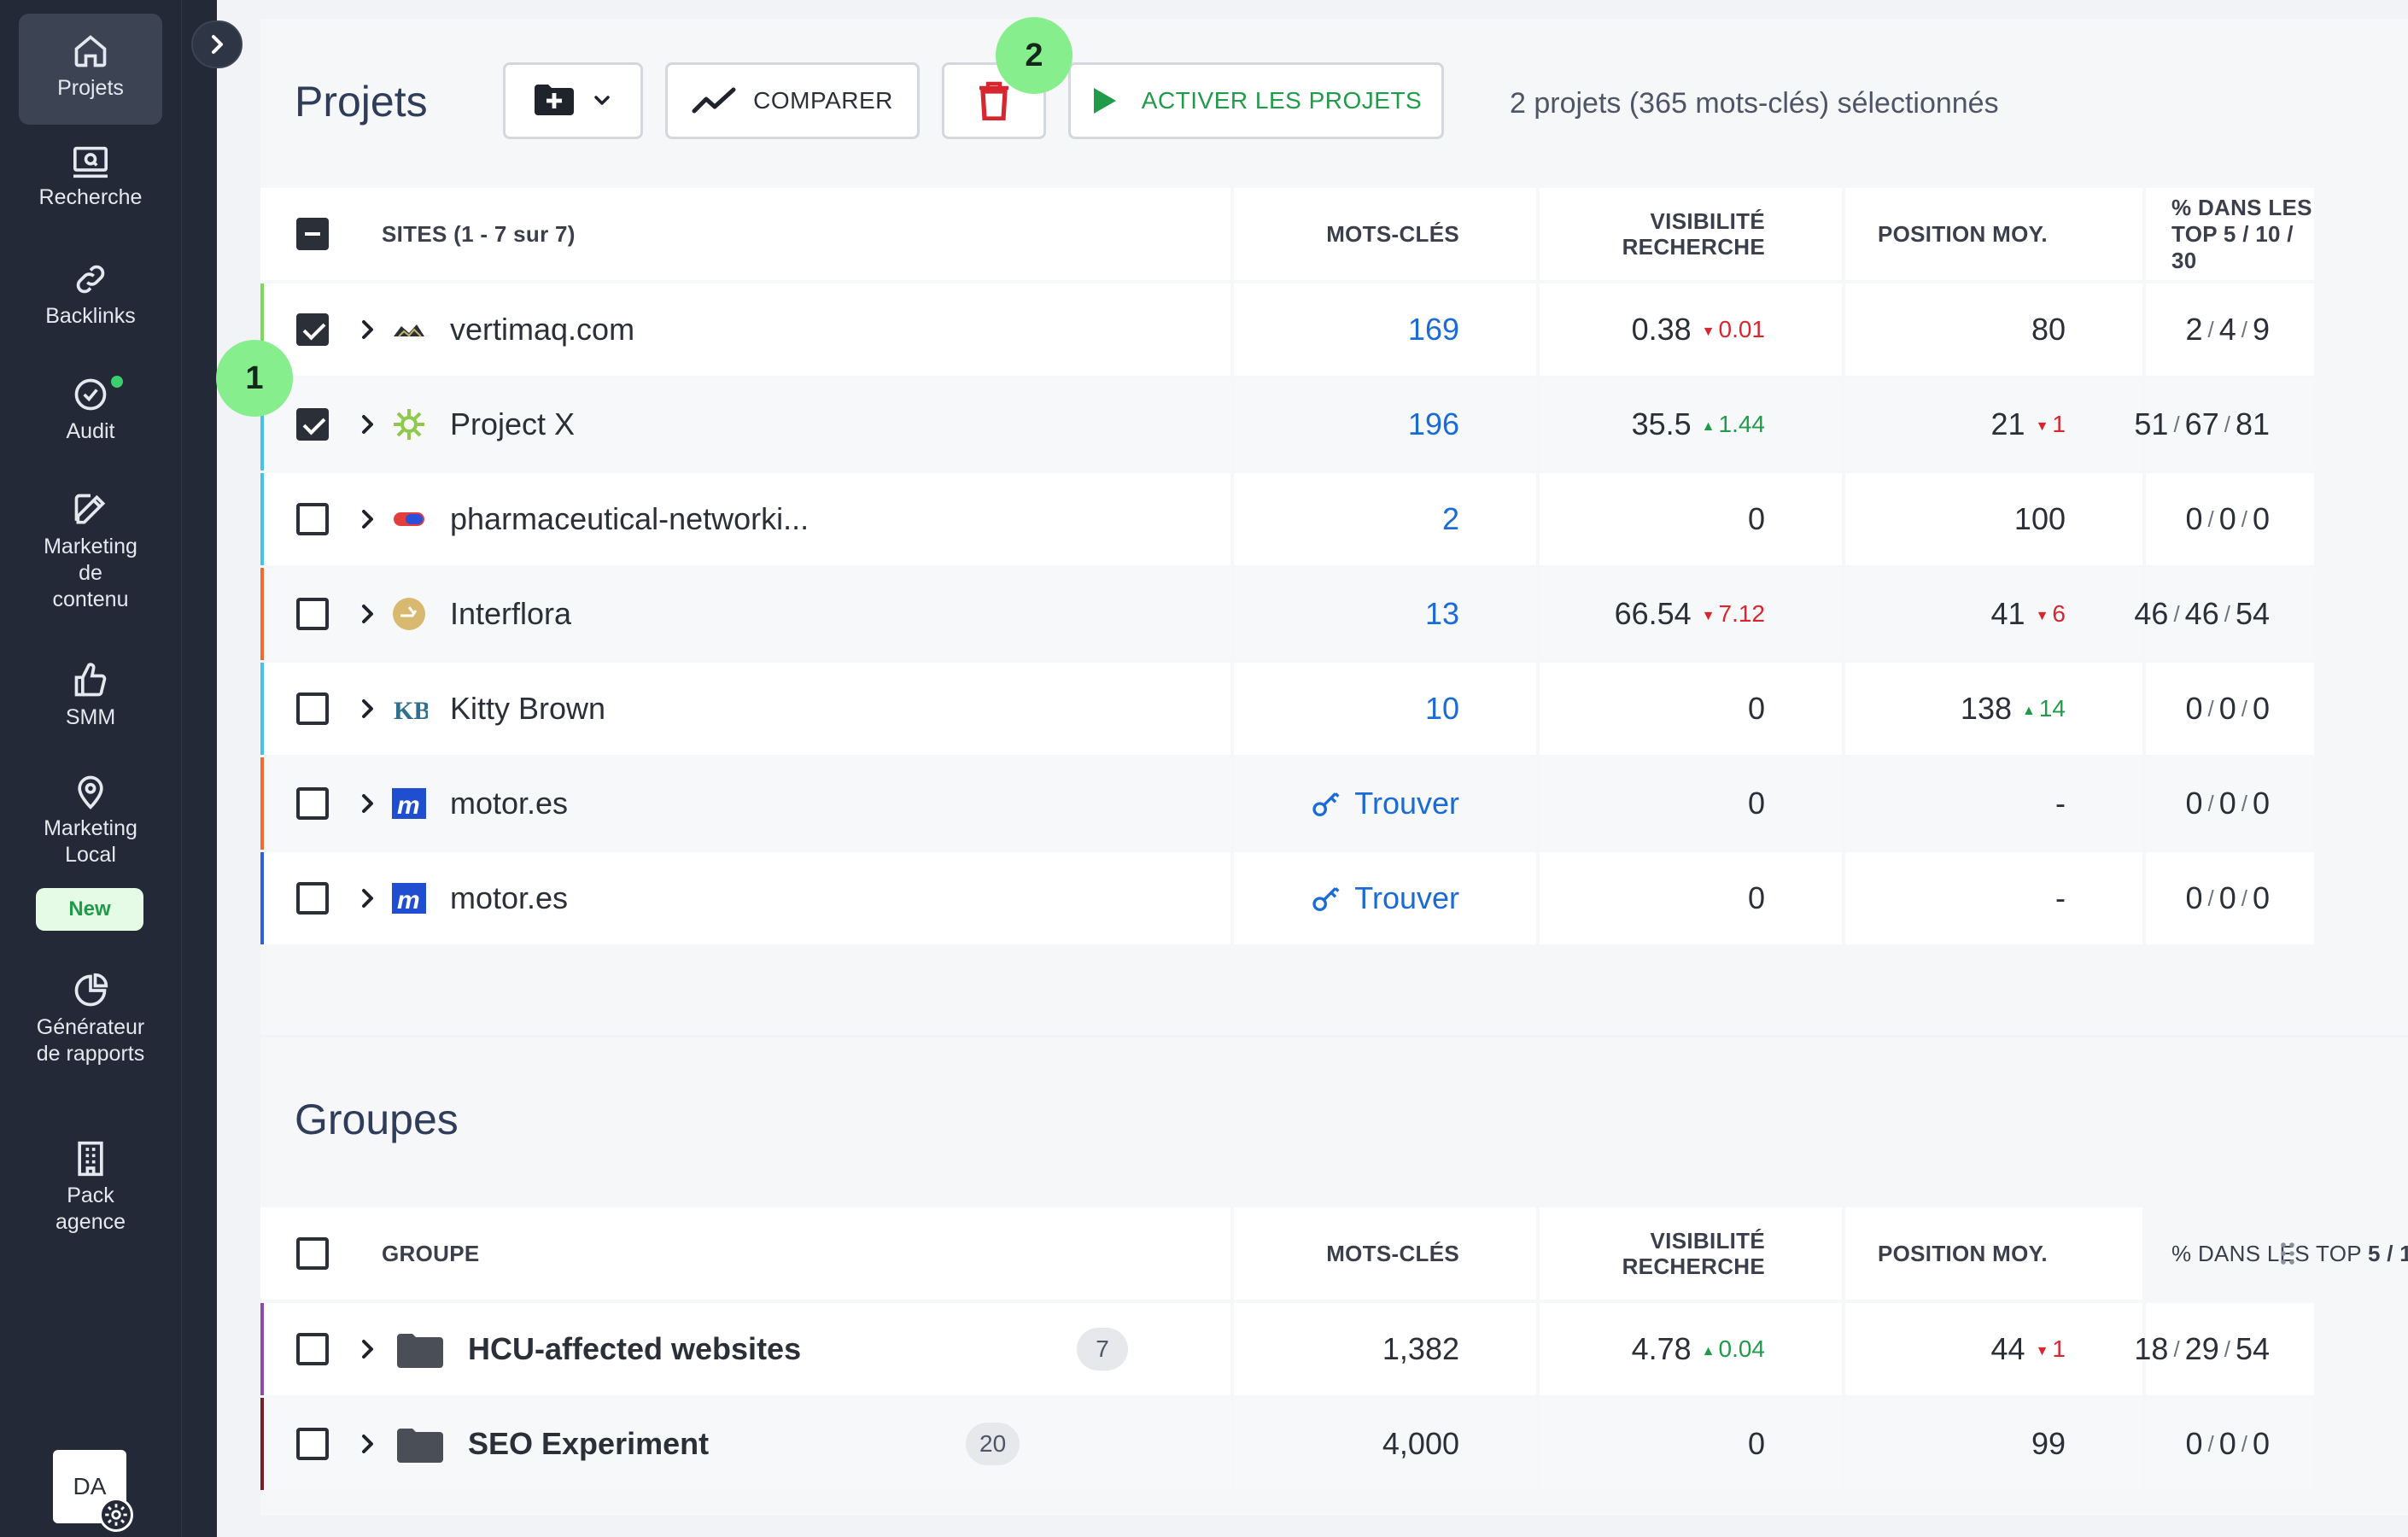 The height and width of the screenshot is (1537, 2408). What do you see at coordinates (90, 509) in the screenshot?
I see `edit-icon` at bounding box center [90, 509].